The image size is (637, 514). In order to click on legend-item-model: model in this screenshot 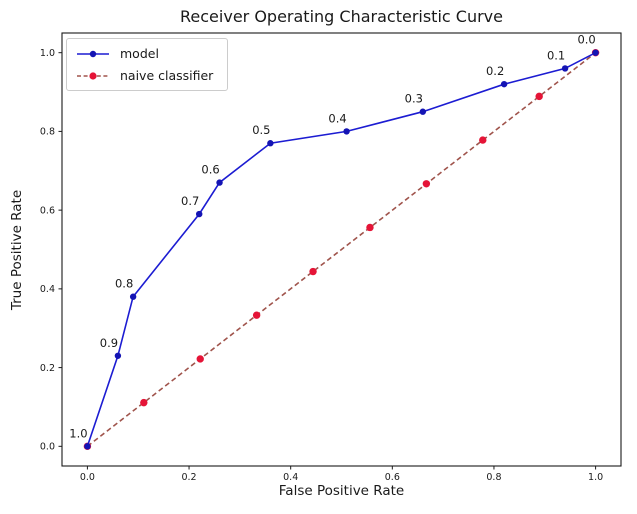, I will do `click(144, 53)`.